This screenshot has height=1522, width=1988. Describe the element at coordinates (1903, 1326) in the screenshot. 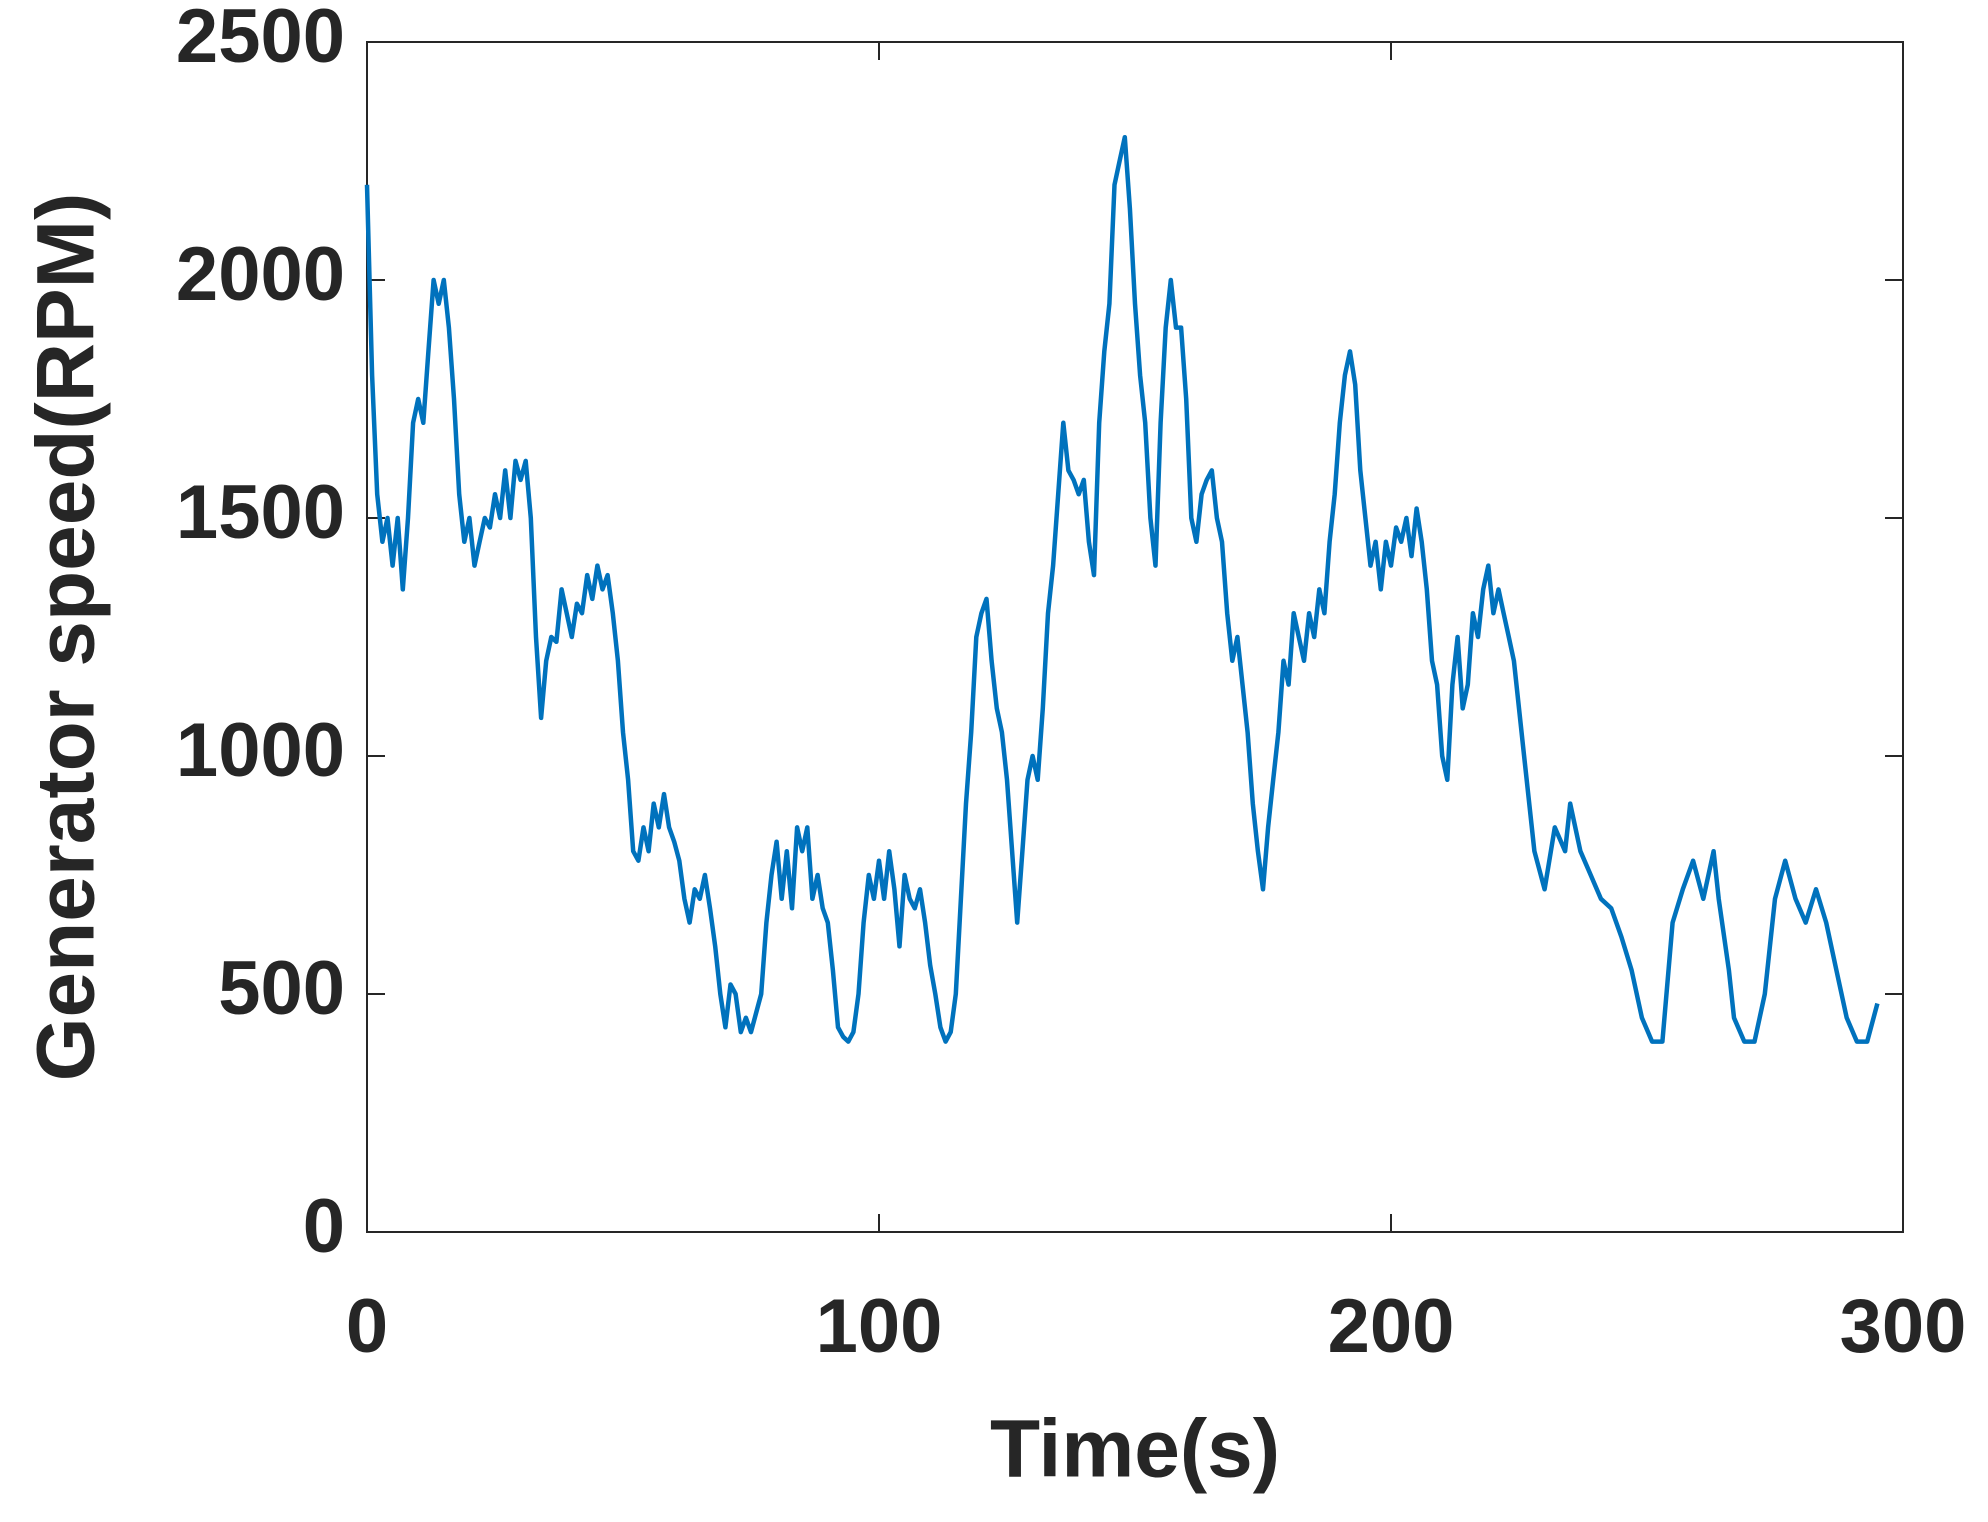

I see `x-tick-label: 300` at that location.